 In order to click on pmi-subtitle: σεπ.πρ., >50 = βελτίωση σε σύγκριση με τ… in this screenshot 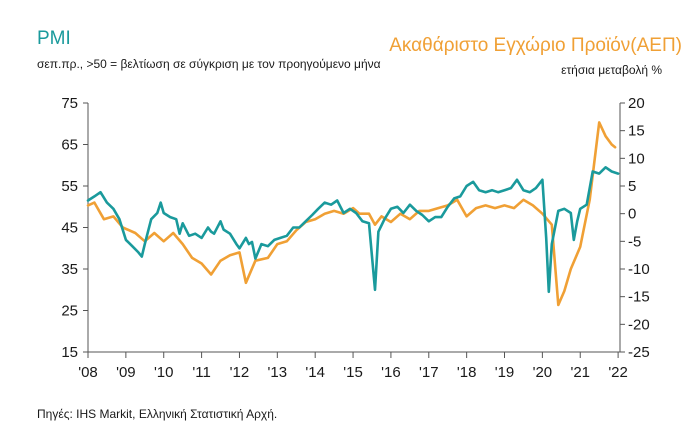, I will do `click(209, 64)`.